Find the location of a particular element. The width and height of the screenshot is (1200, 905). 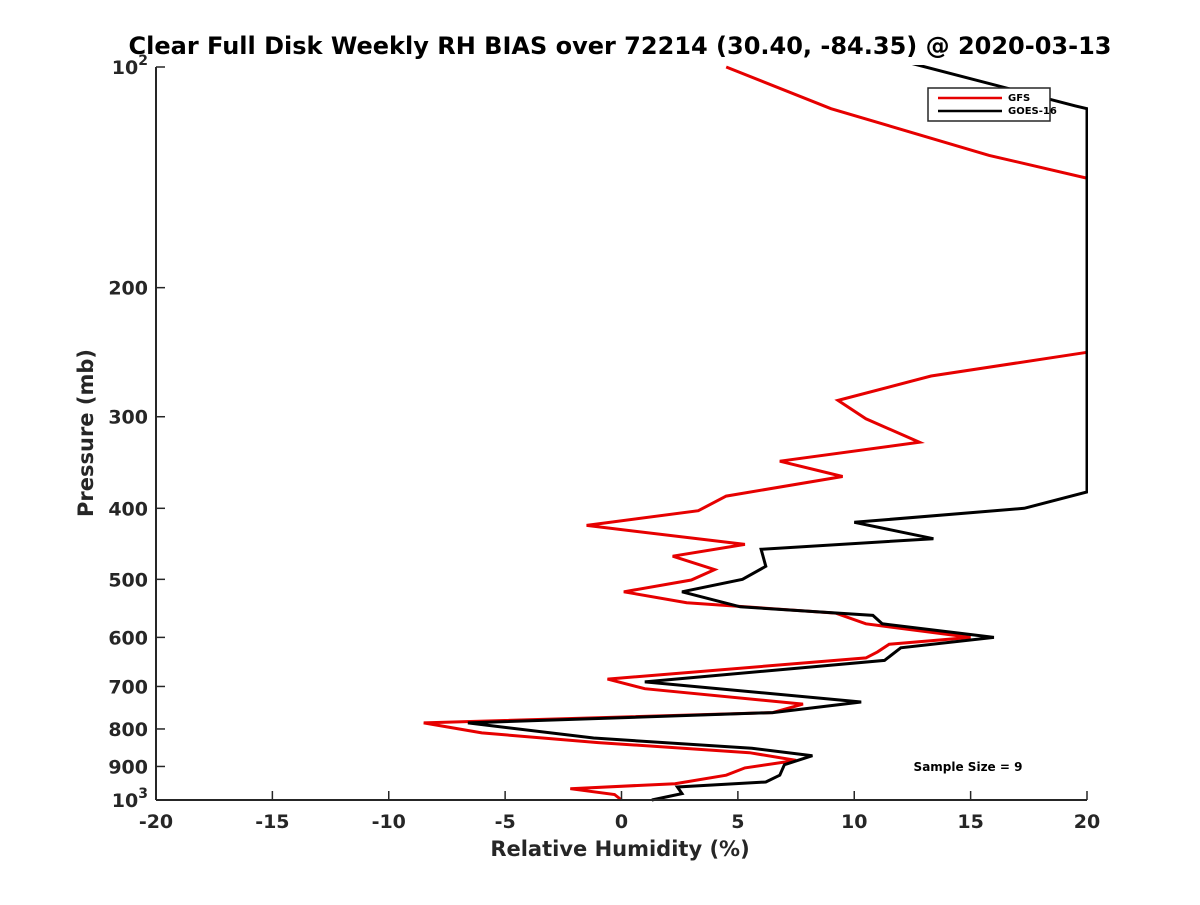

y-axis-label: Pressure (mb) is located at coordinates (86, 433).